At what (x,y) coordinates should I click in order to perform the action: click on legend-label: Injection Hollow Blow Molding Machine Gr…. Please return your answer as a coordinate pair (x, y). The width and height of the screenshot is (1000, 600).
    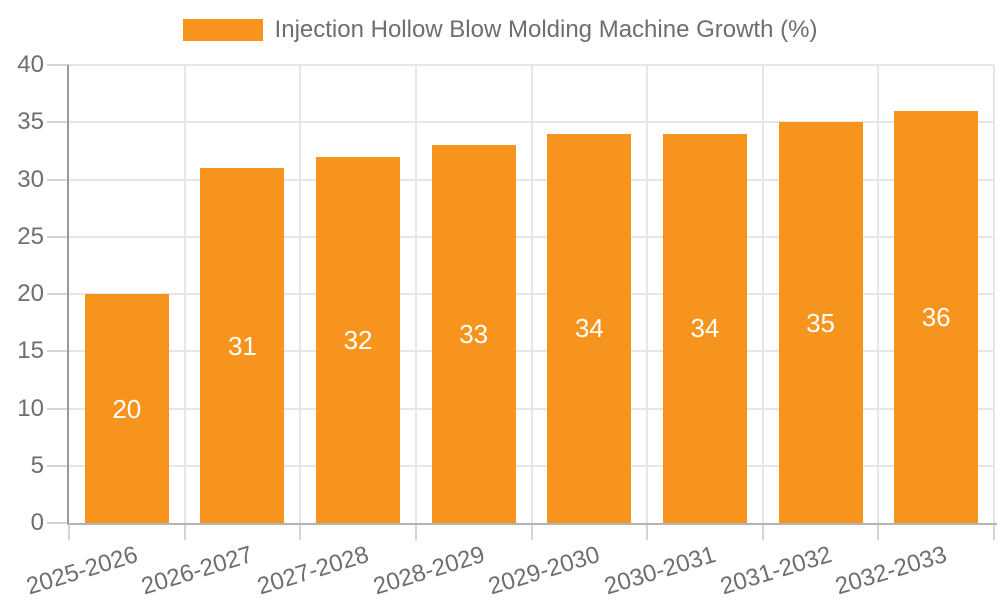
    Looking at the image, I should click on (546, 29).